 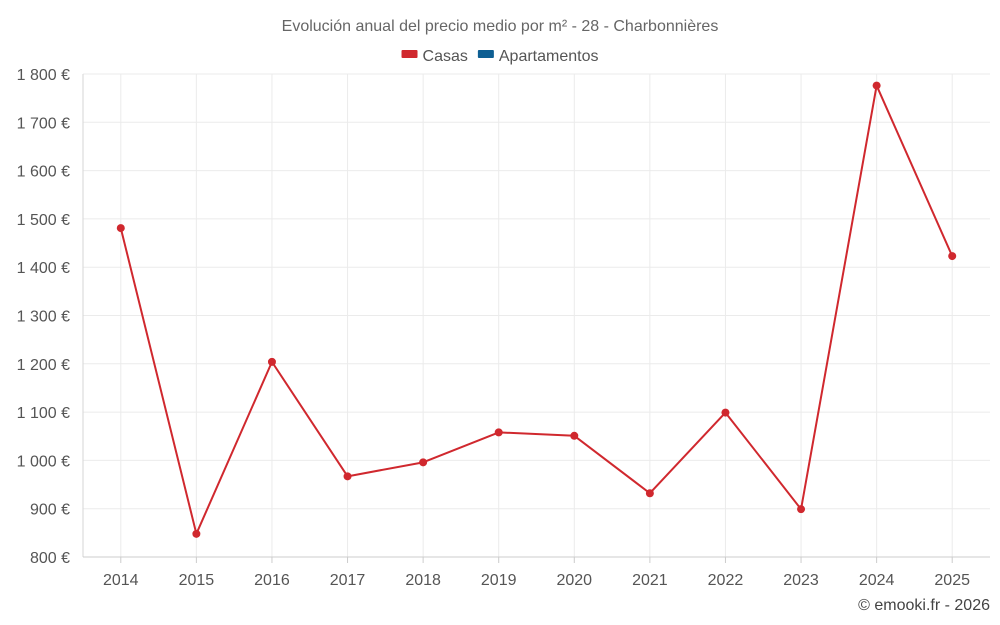 What do you see at coordinates (574, 580) in the screenshot?
I see `x-tick-label: 2020` at bounding box center [574, 580].